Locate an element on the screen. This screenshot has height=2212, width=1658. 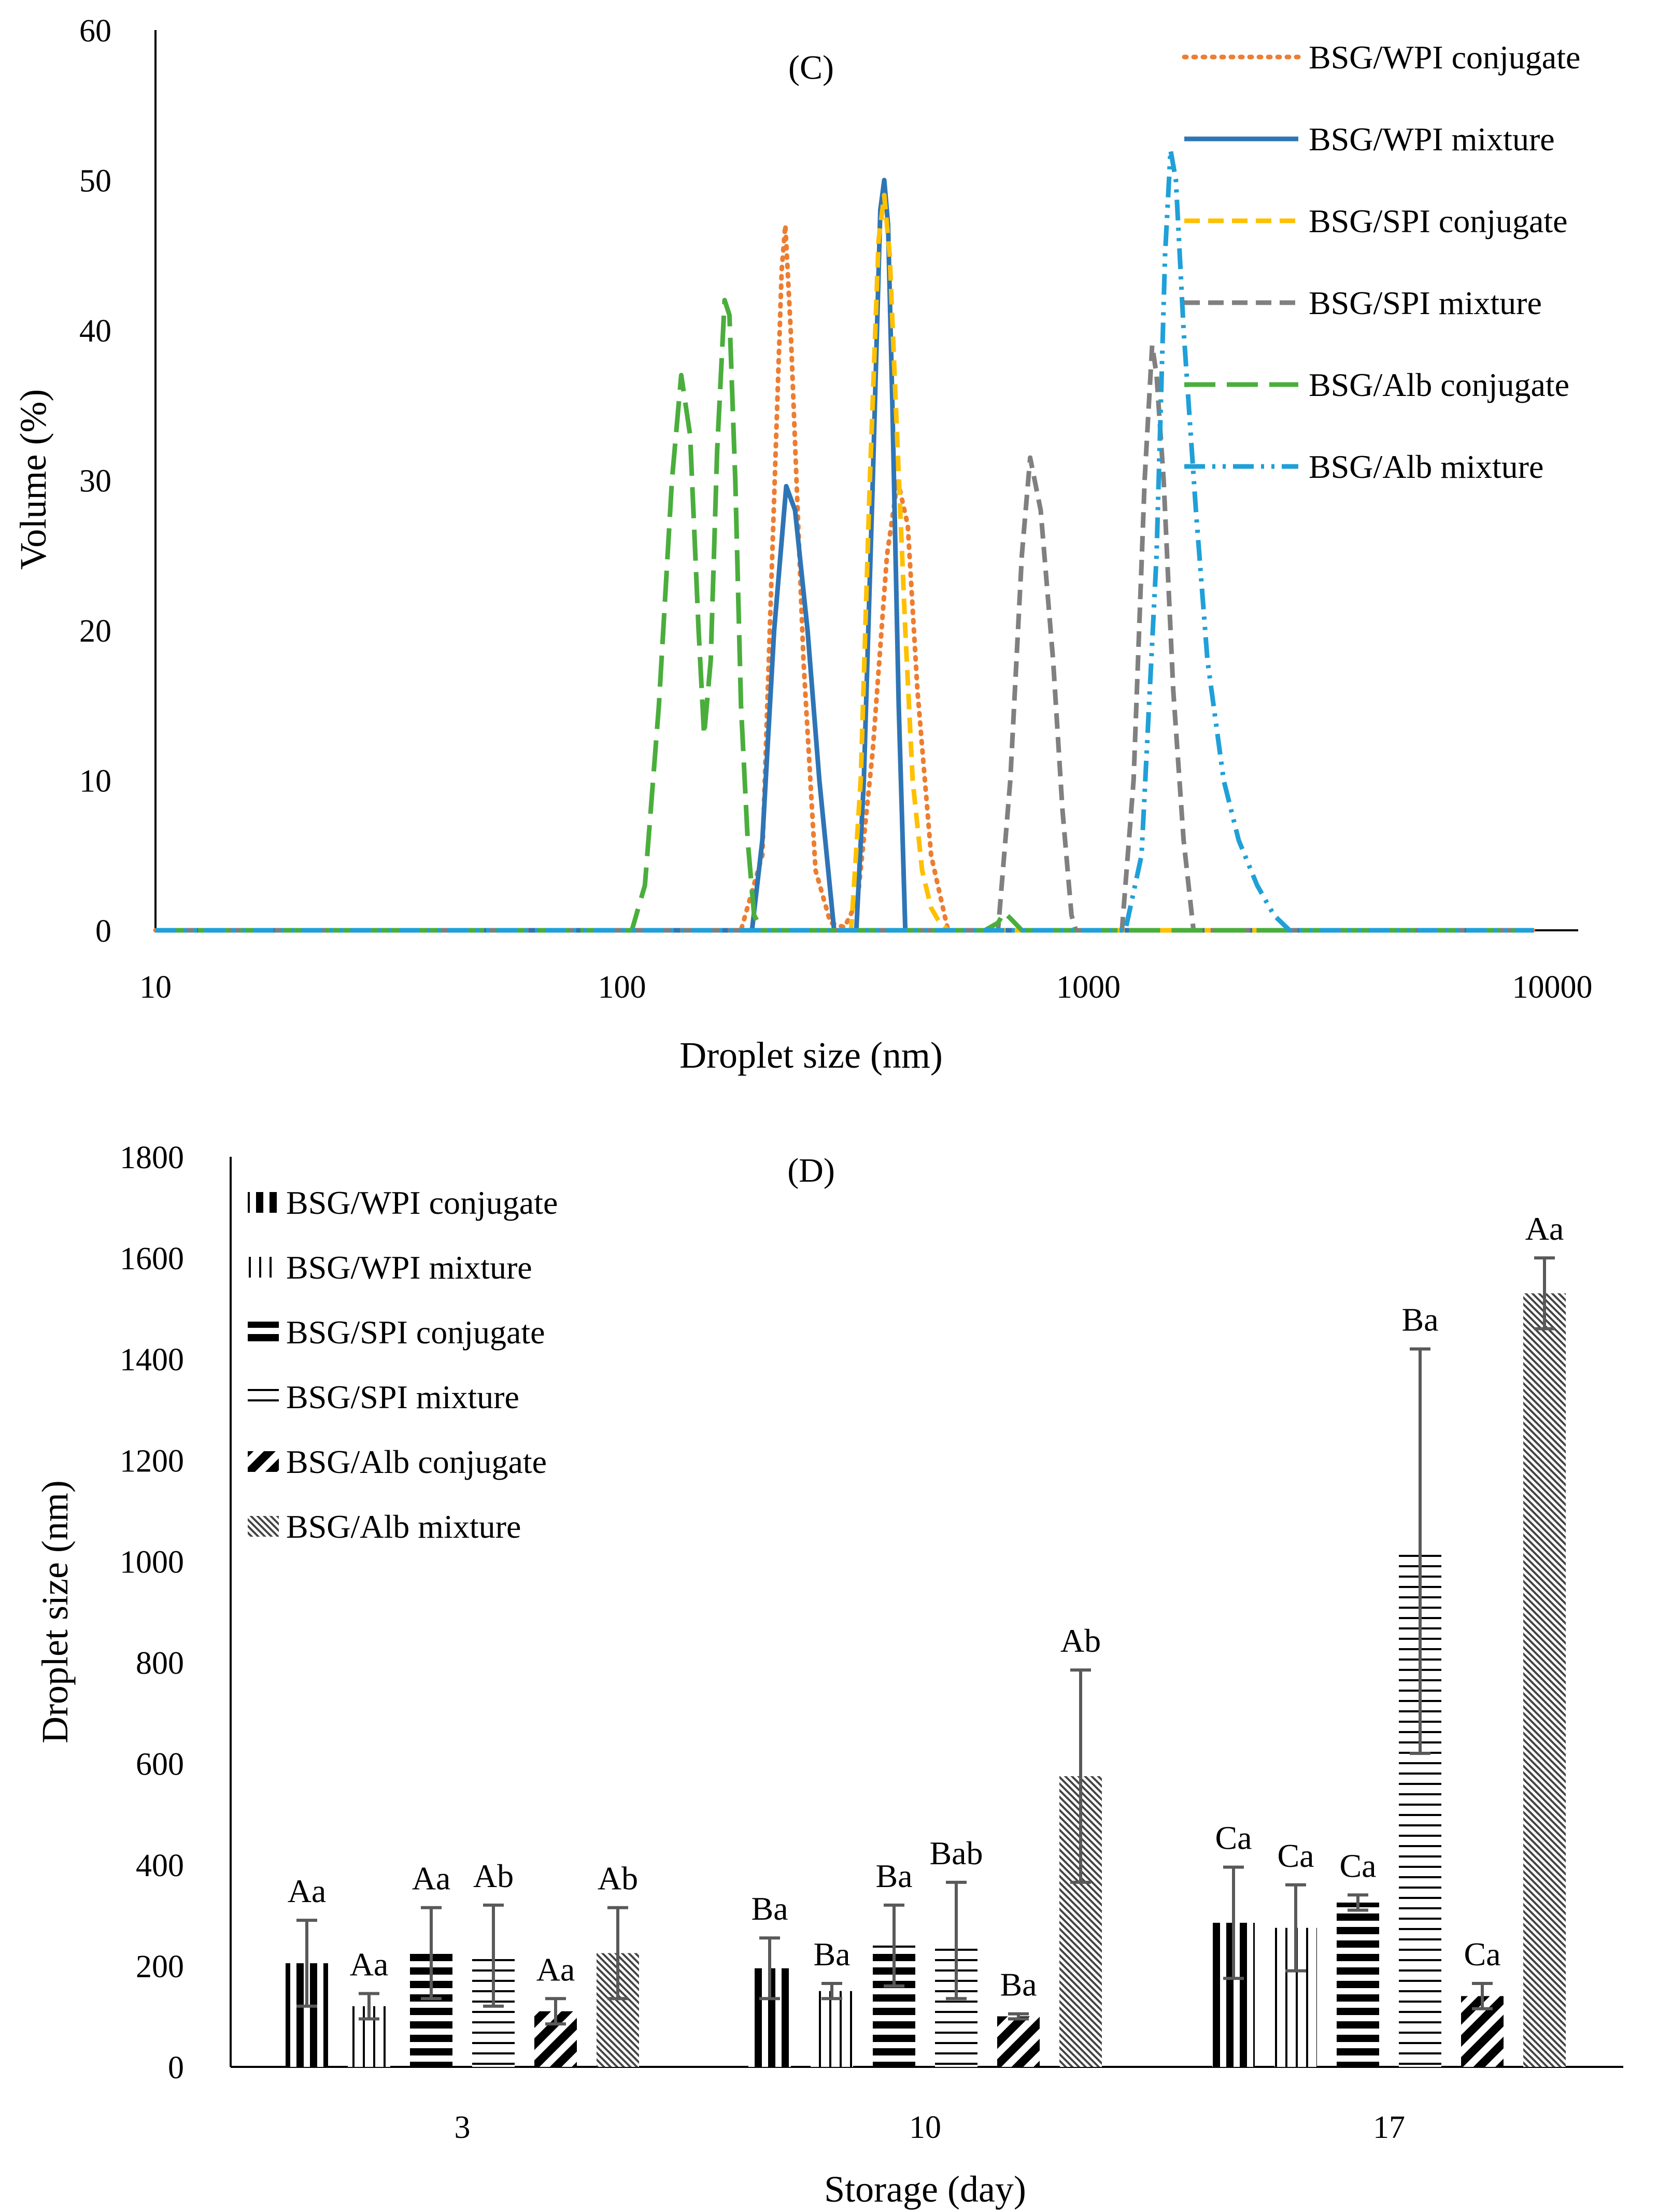
d-x-tick-label: 10 is located at coordinates (925, 2127).